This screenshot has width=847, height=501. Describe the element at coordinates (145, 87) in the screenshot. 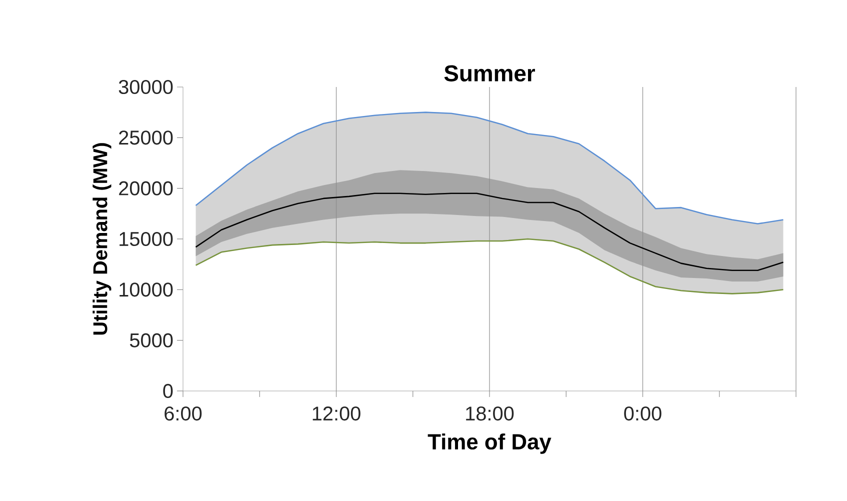

I see `y-tick-label: 30000` at that location.